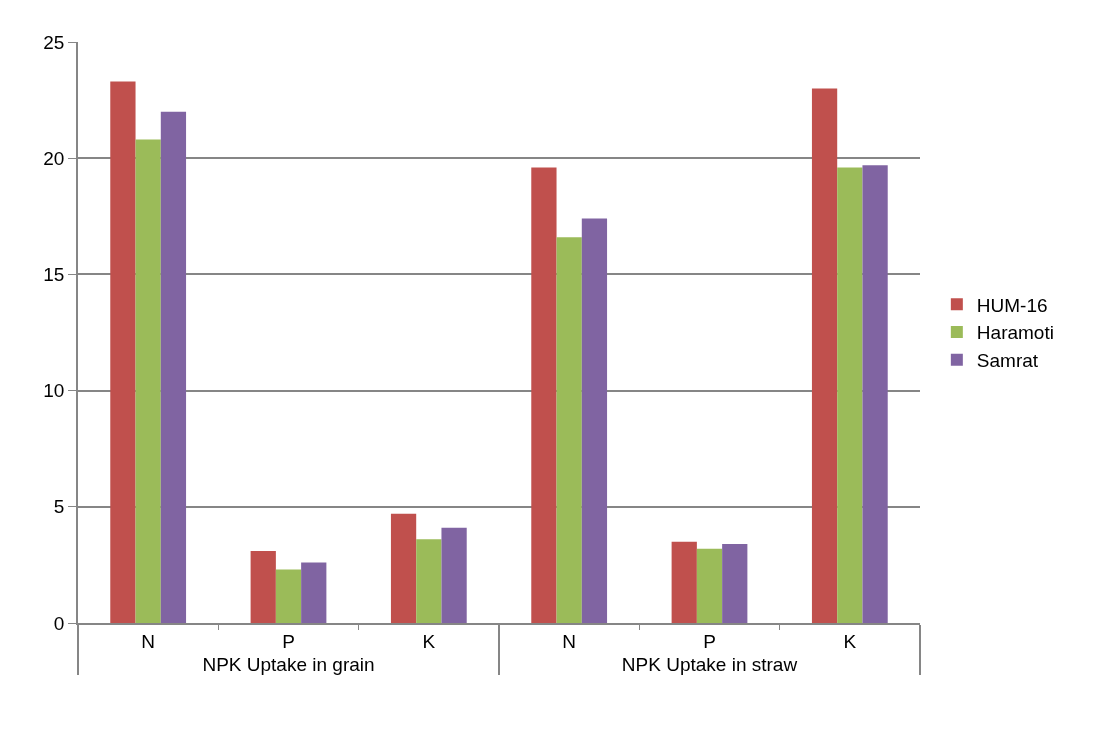  What do you see at coordinates (54, 158) in the screenshot?
I see `y-tick-label: 20` at bounding box center [54, 158].